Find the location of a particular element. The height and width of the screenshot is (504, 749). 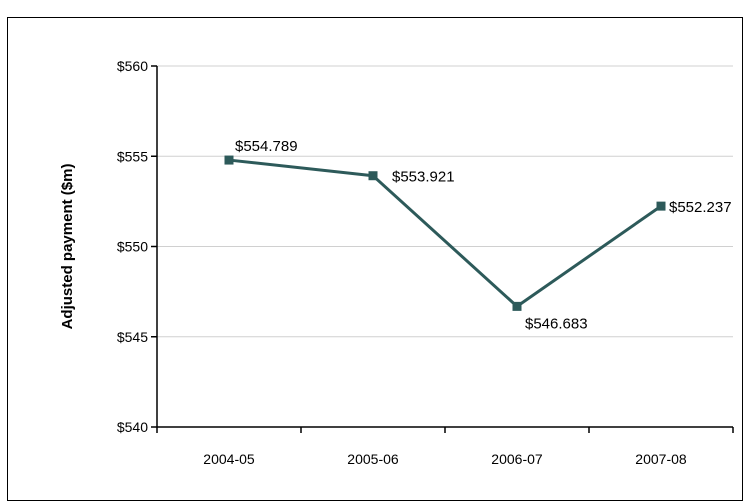

y-tick-label: $560 is located at coordinates (132, 66).